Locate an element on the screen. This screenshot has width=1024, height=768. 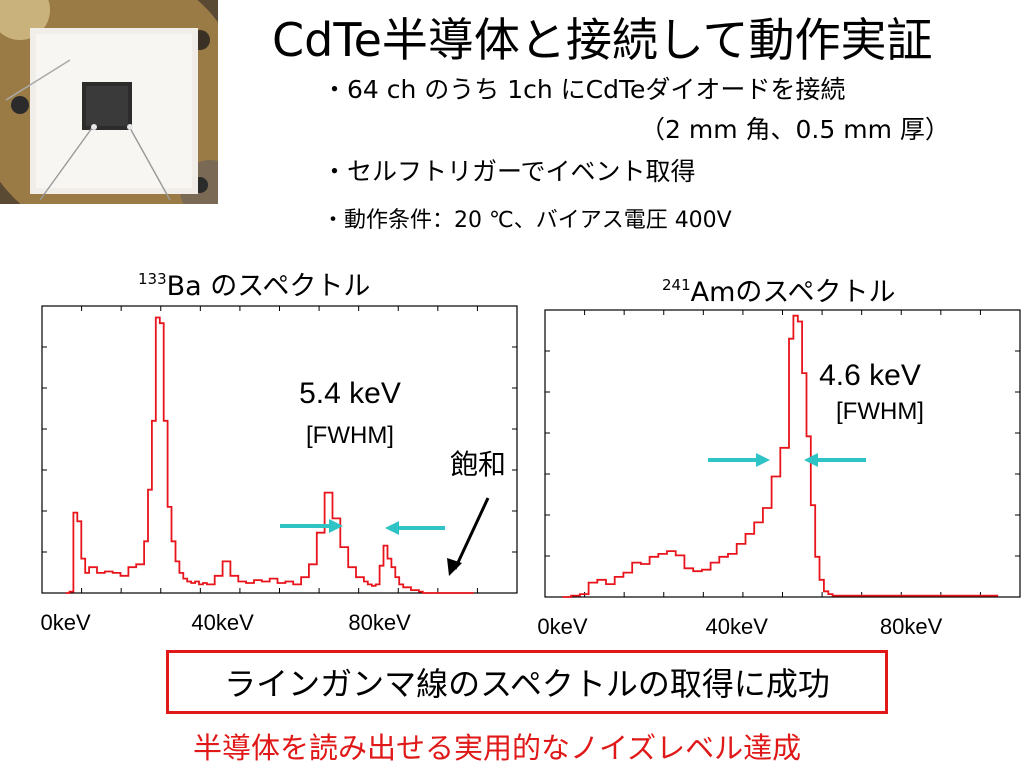
am241-mass-number: 241 is located at coordinates (676, 285).